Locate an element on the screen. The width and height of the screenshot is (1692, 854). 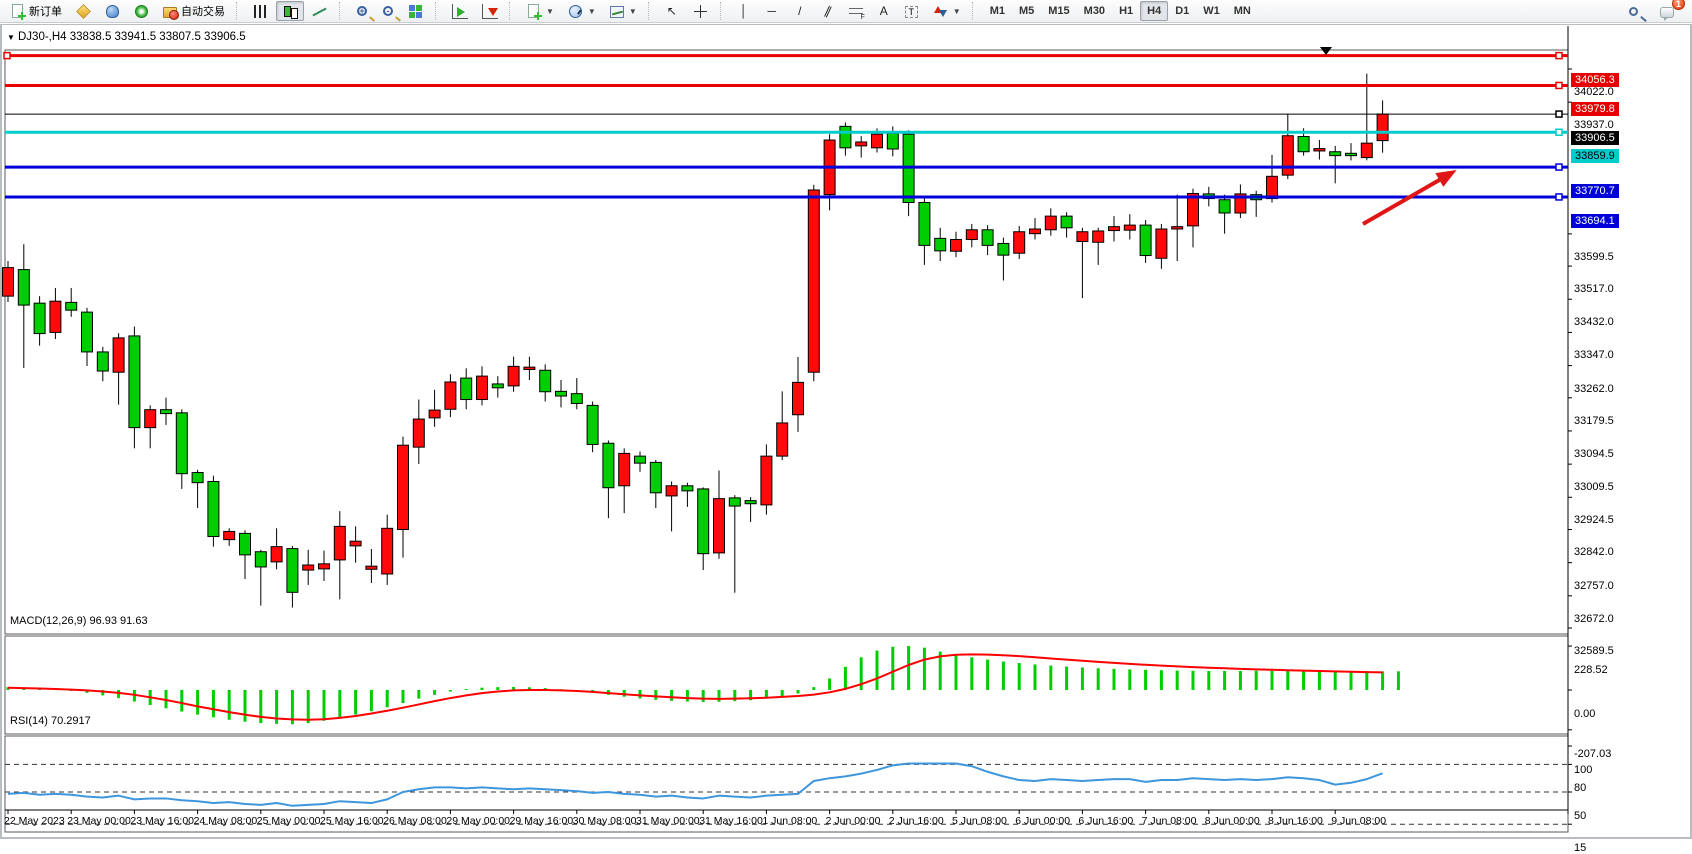
timeframe-m5-button: M5 is located at coordinates (1026, 11).